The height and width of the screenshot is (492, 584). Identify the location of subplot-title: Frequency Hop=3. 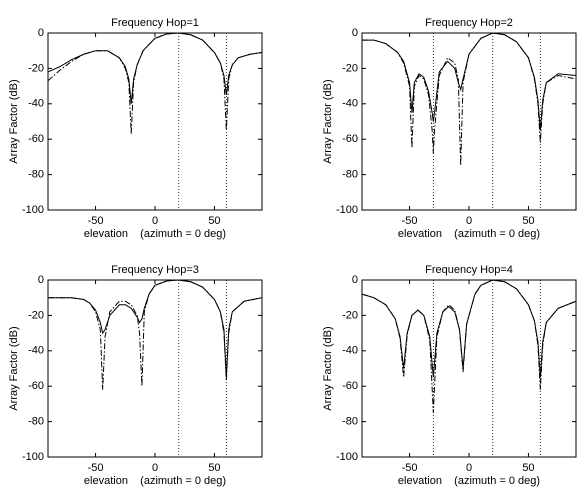
(155, 270).